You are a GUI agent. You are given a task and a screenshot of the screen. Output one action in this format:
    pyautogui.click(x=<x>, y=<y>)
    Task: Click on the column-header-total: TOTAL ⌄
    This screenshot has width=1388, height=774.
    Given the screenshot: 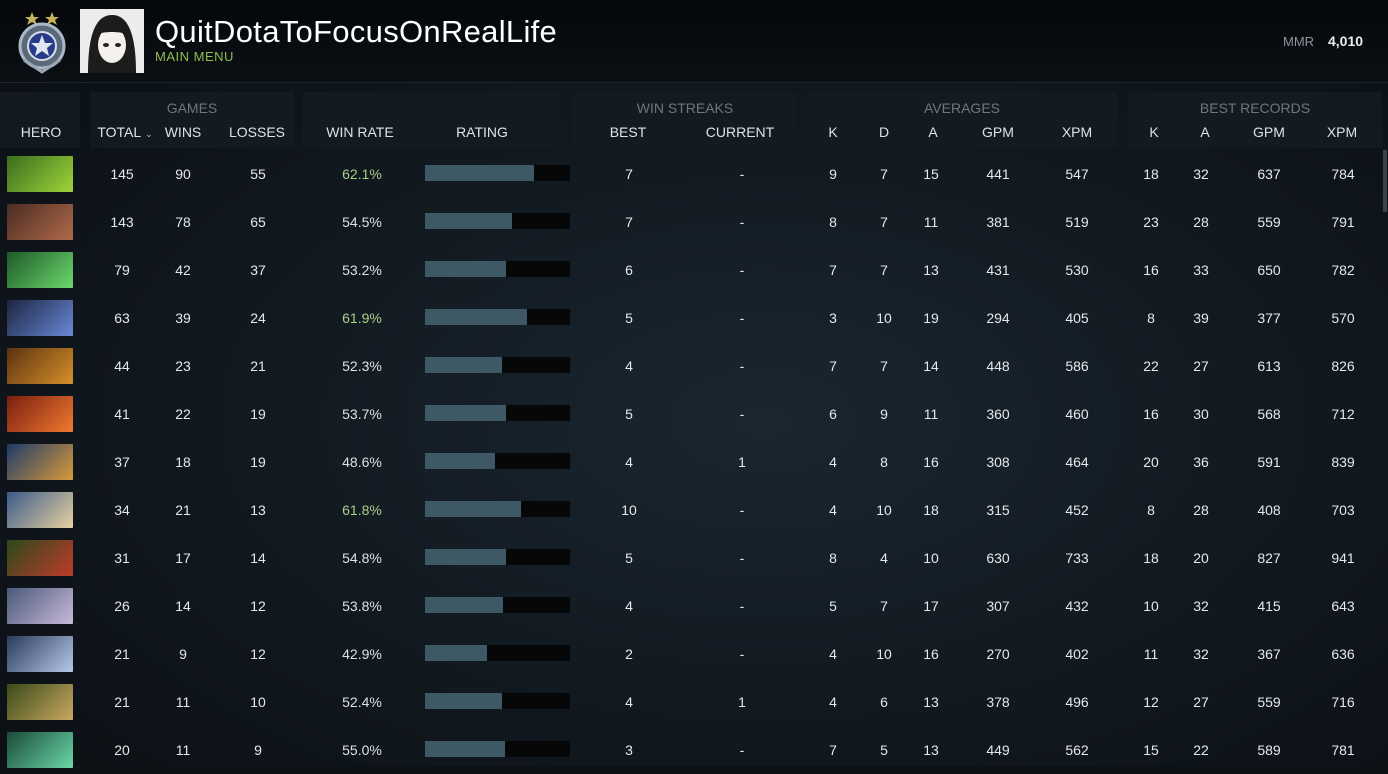 What is the action you would take?
    pyautogui.click(x=125, y=132)
    